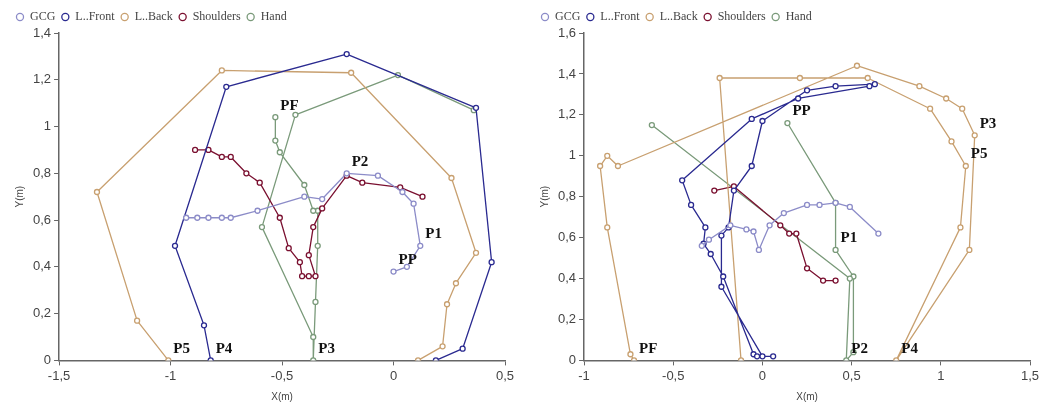 This screenshot has height=407, width=1051. I want to click on x-tick-label: 1,5, so click(1030, 375).